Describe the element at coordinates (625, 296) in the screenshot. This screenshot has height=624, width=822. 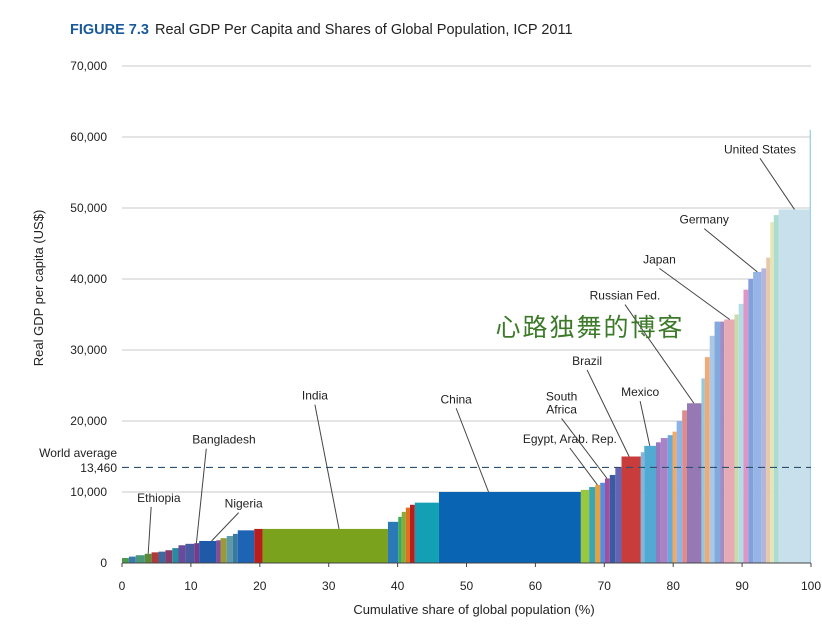
I see `annotation-label: Russian Fed.` at that location.